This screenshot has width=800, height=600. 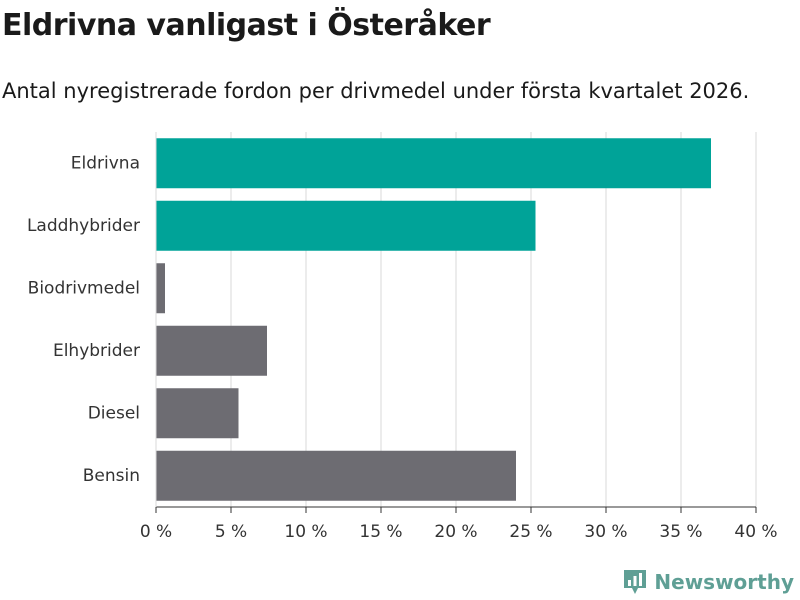 I want to click on category-label: Laddhybrider, so click(x=83, y=226).